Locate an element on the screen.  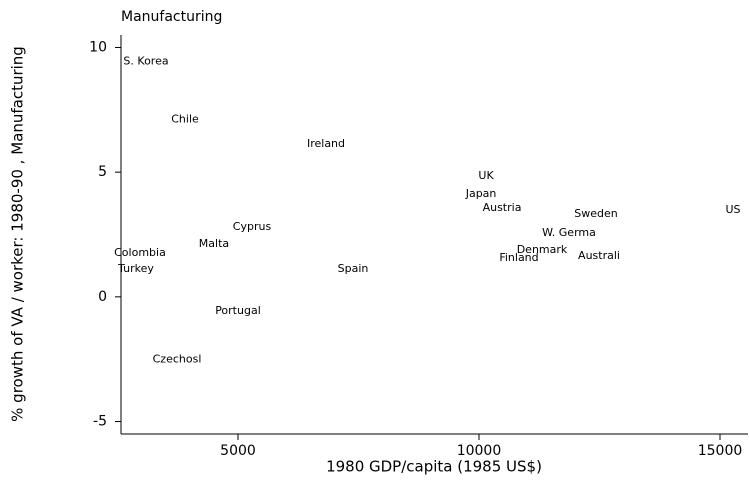
point-label: Austria is located at coordinates (502, 207).